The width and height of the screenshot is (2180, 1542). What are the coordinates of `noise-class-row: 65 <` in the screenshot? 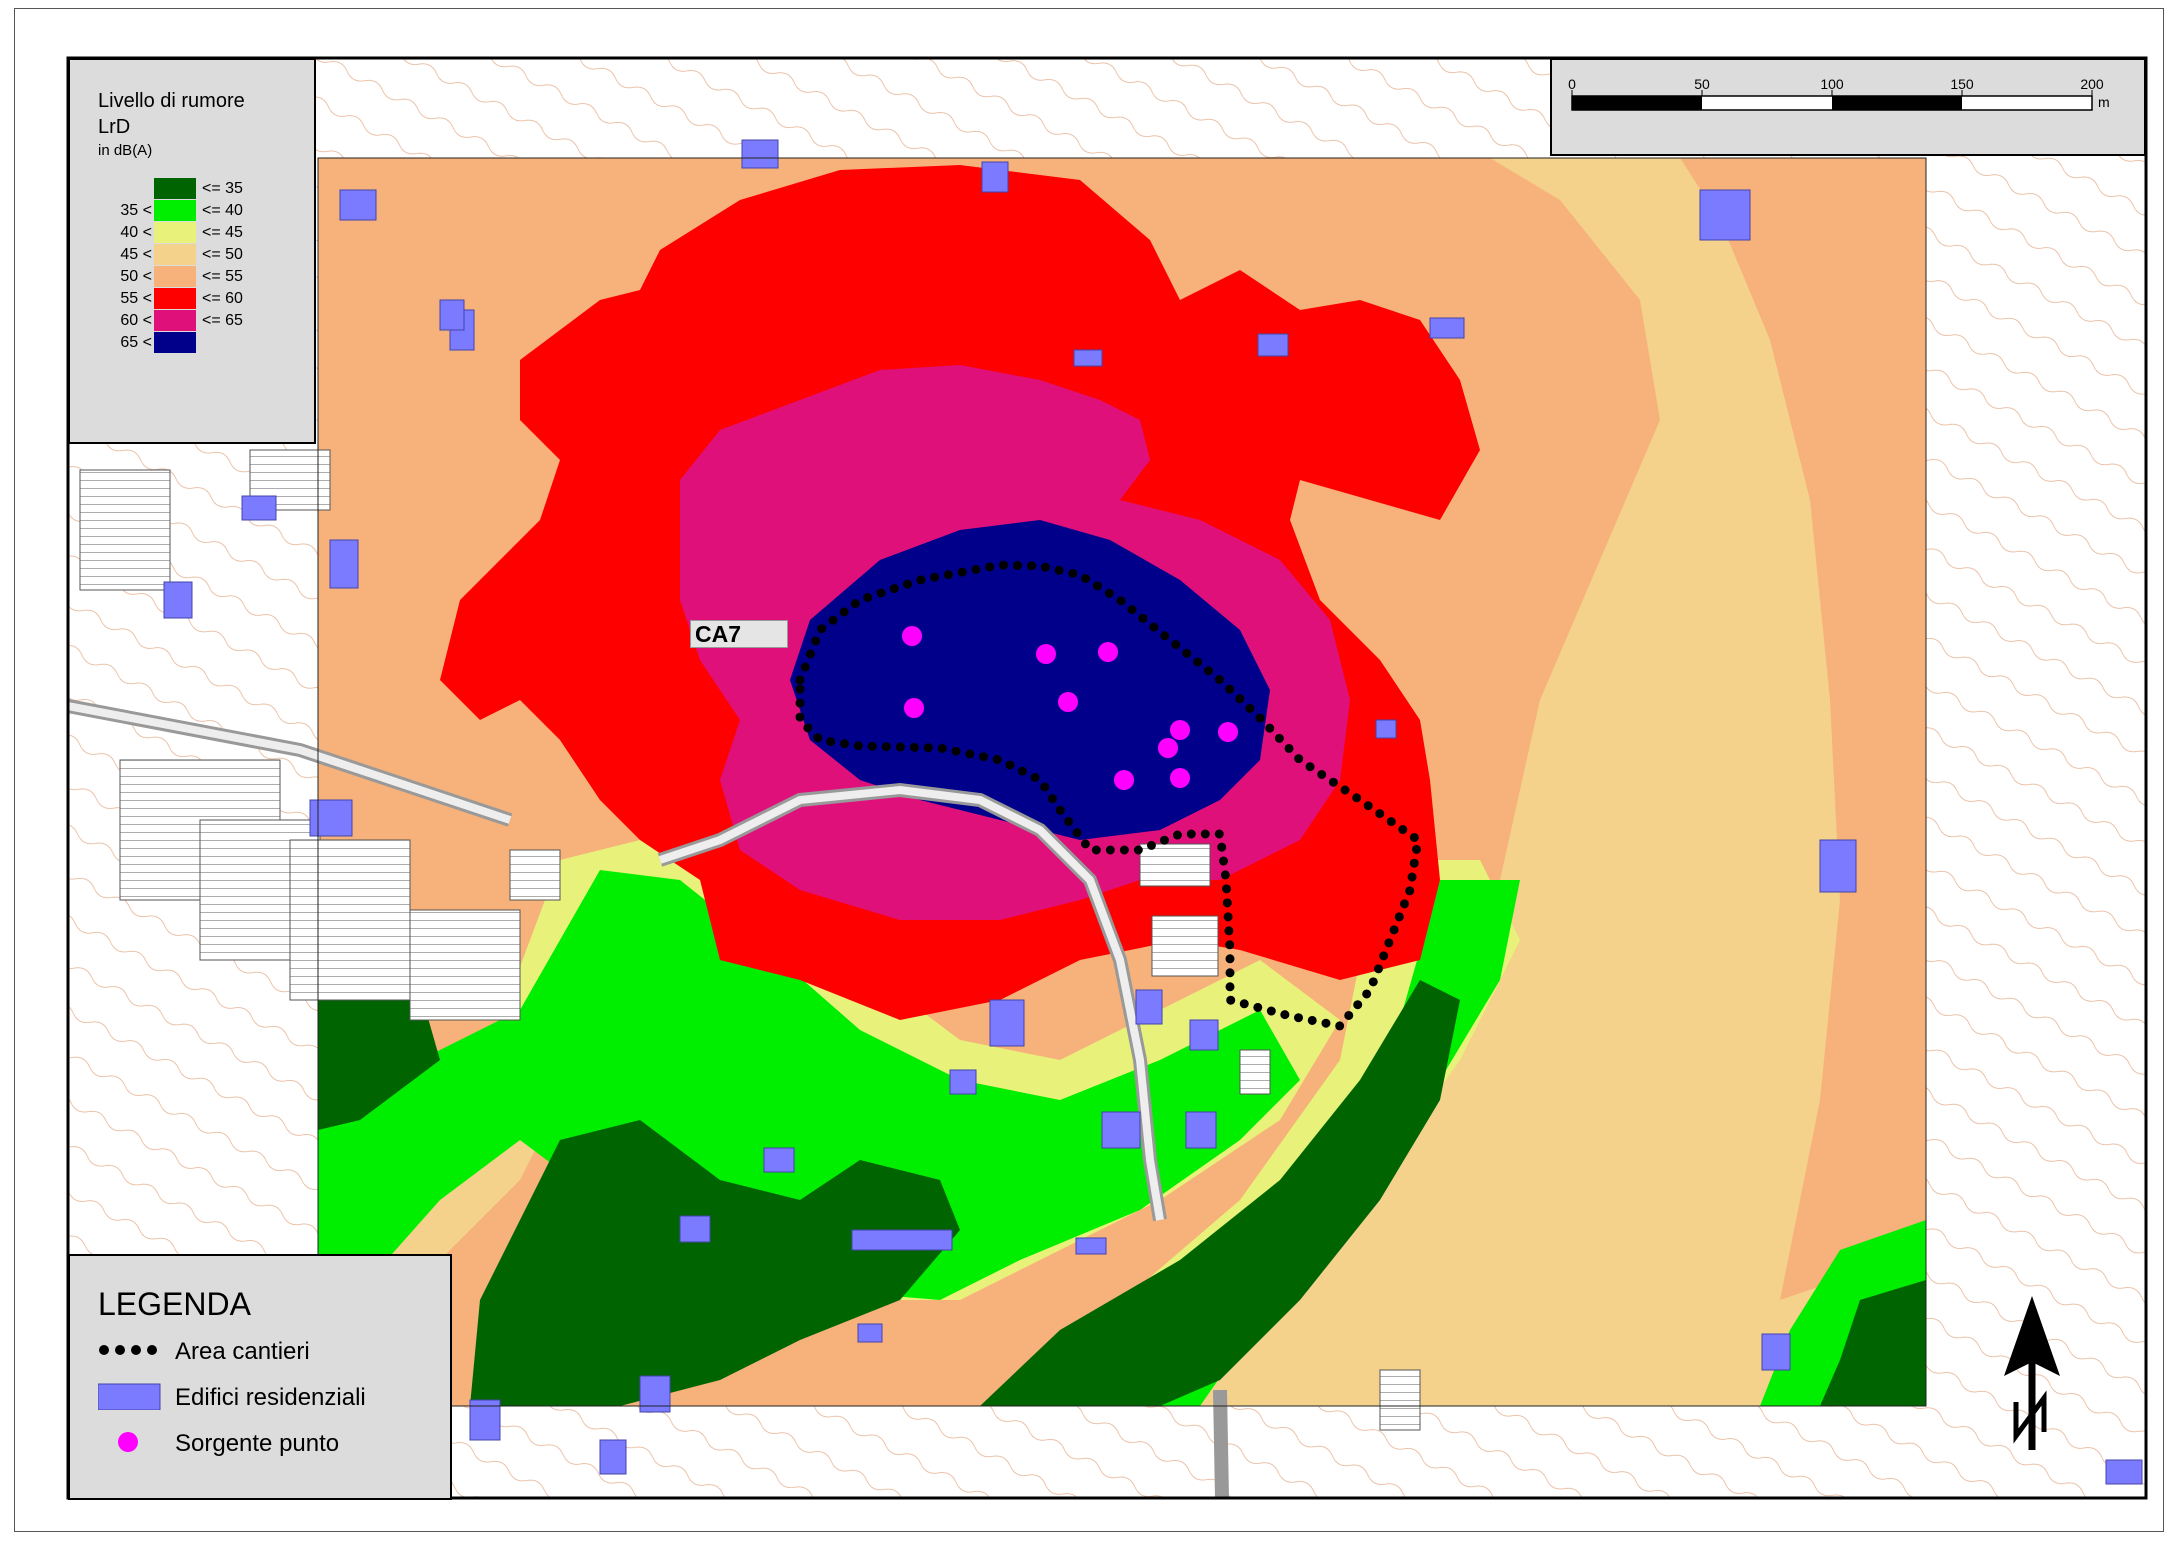 It's located at (194, 343).